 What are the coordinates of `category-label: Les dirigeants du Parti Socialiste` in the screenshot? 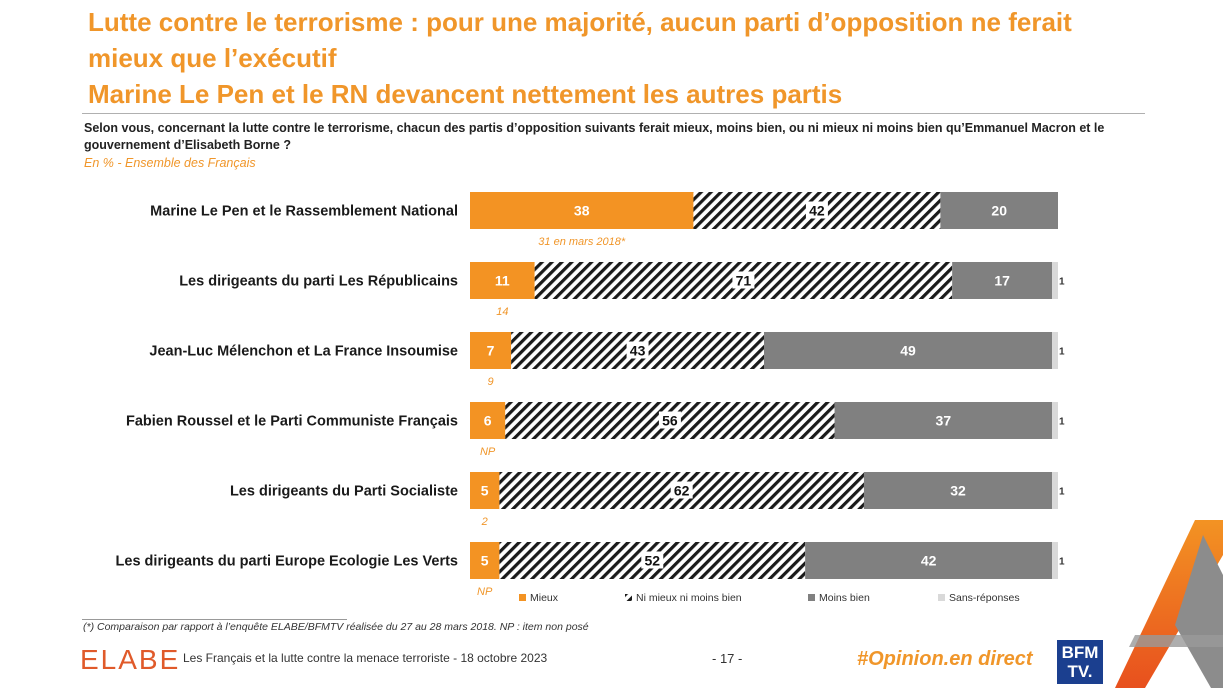 It's located at (344, 492).